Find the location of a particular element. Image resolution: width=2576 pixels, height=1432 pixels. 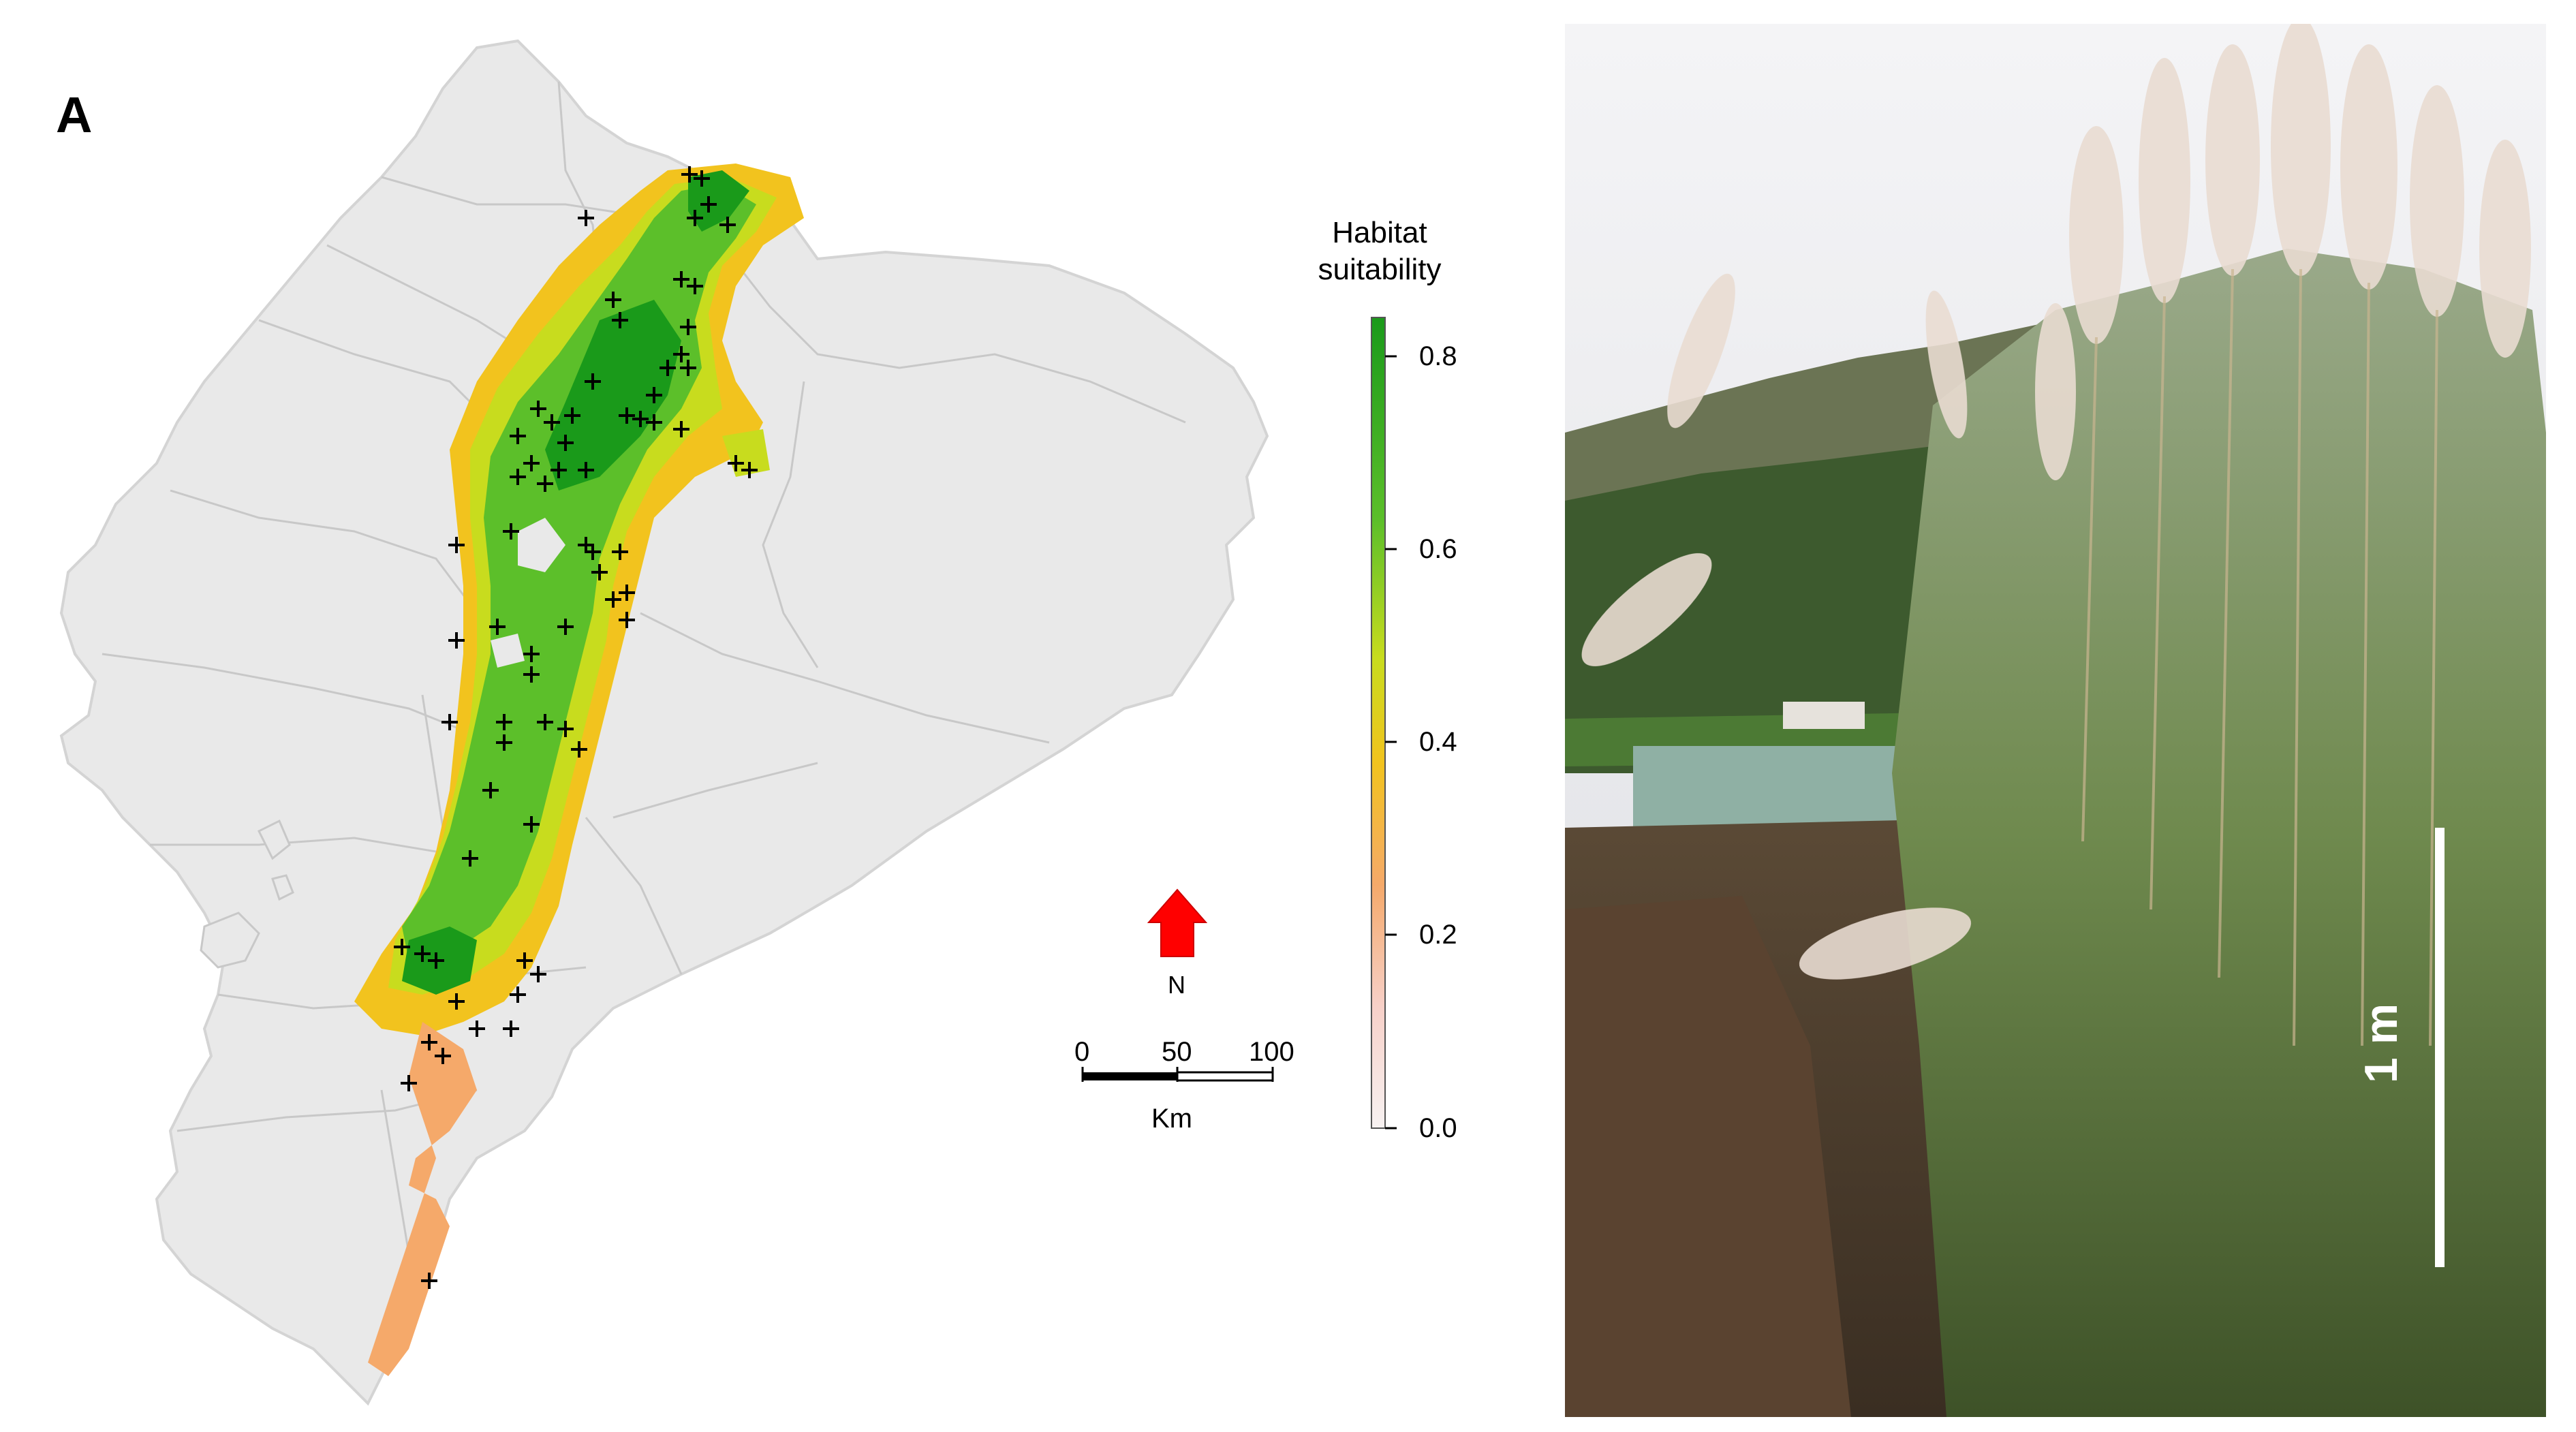

legend-title: Habitat suitability is located at coordinates (1379, 251).